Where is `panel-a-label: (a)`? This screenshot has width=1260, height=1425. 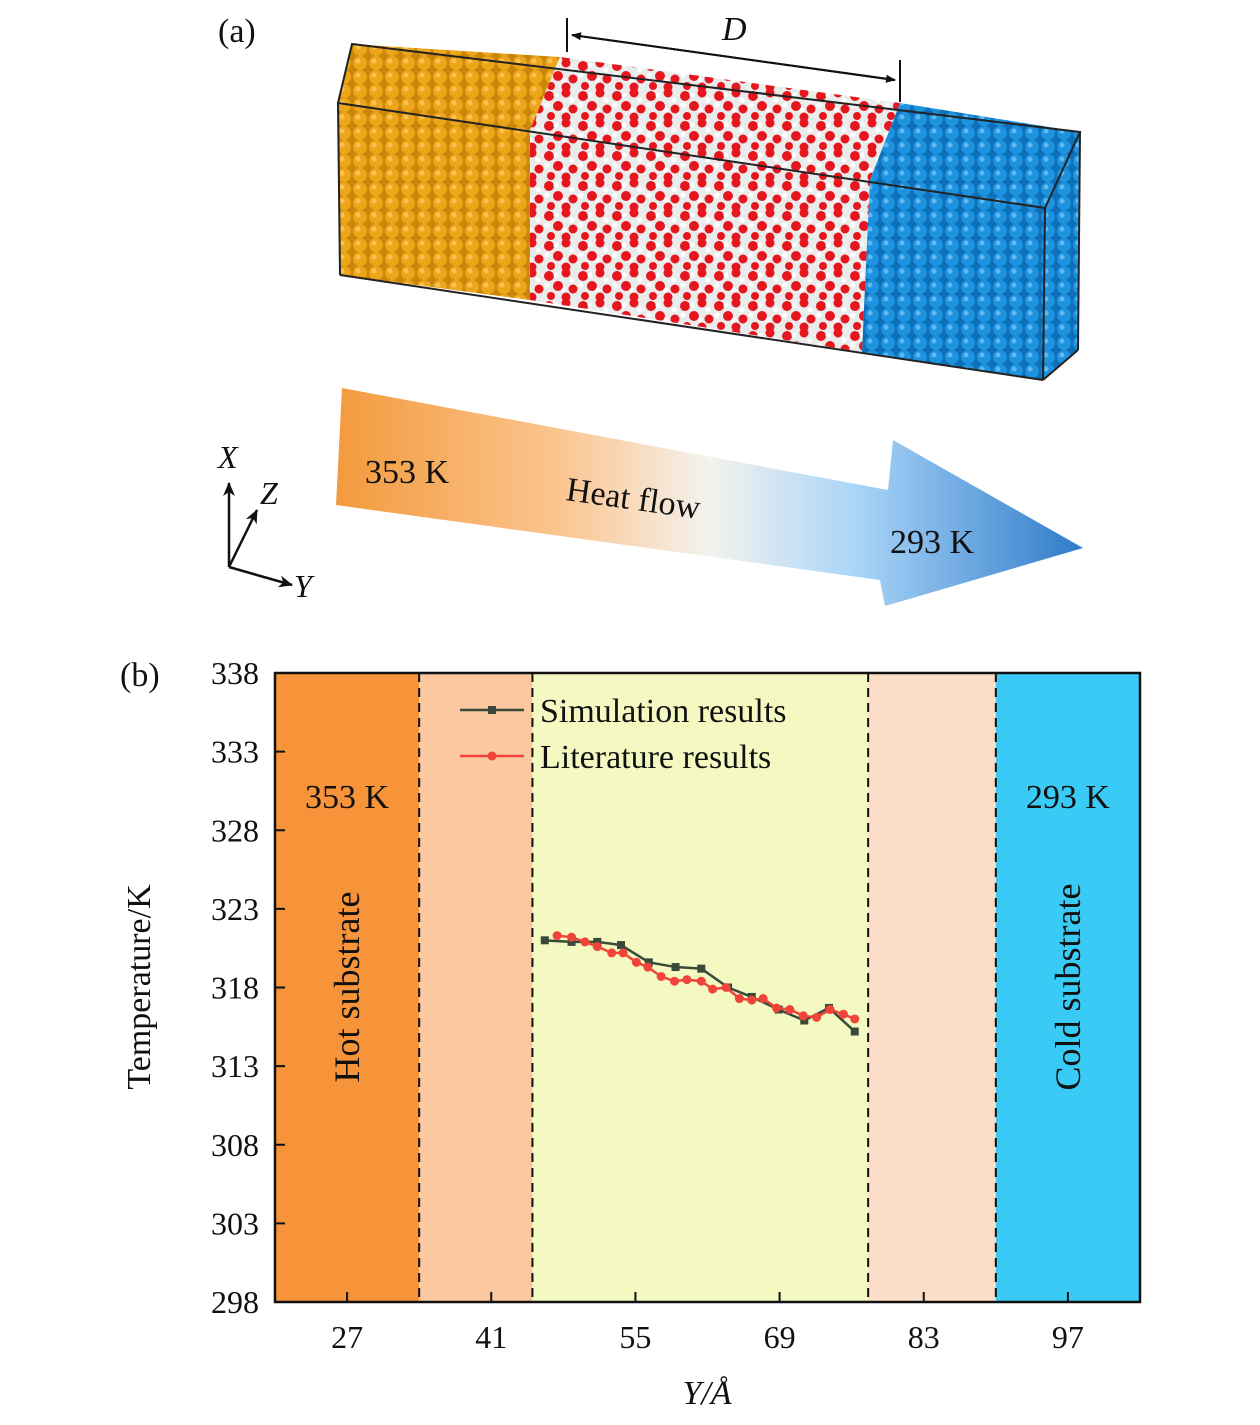
panel-a-label: (a) is located at coordinates (237, 31).